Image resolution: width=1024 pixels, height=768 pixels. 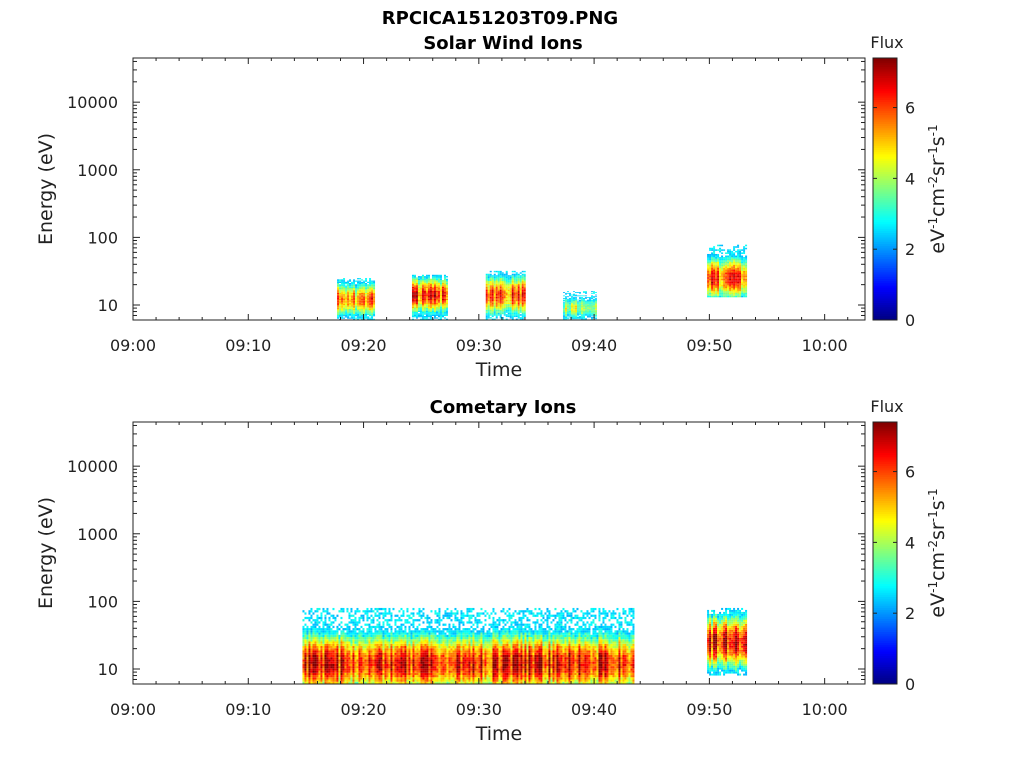 I want to click on x-tick-label: 09:10, so click(x=248, y=345).